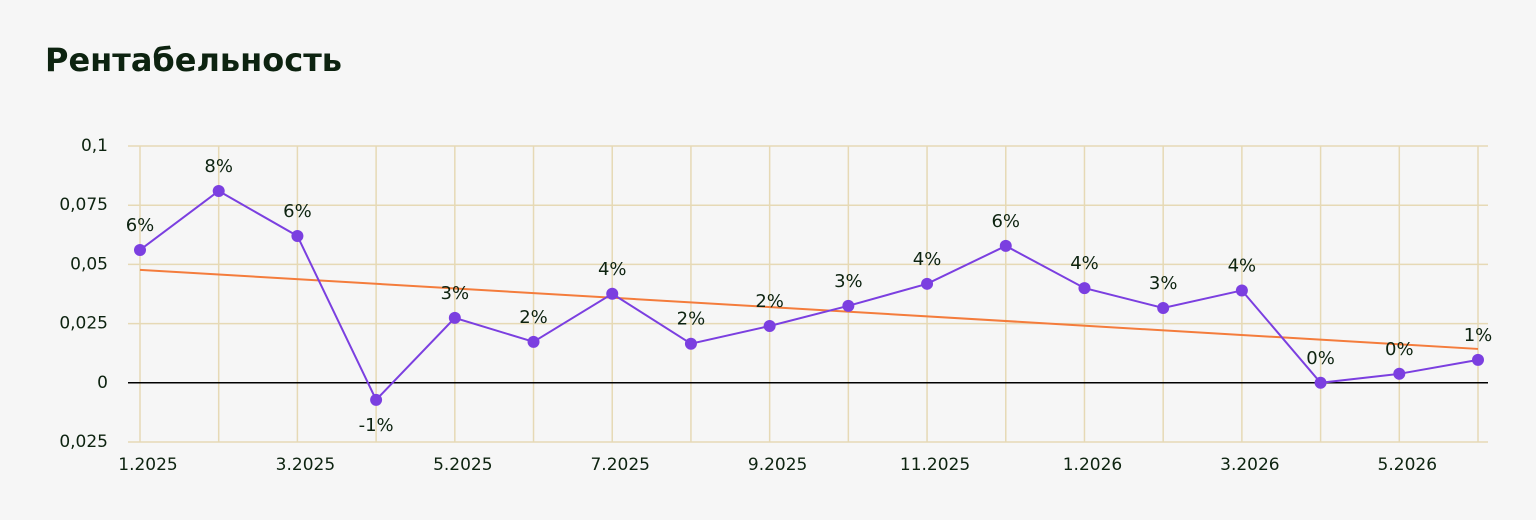 The image size is (1536, 520). Describe the element at coordinates (376, 425) in the screenshot. I see `value-label: -1%` at that location.